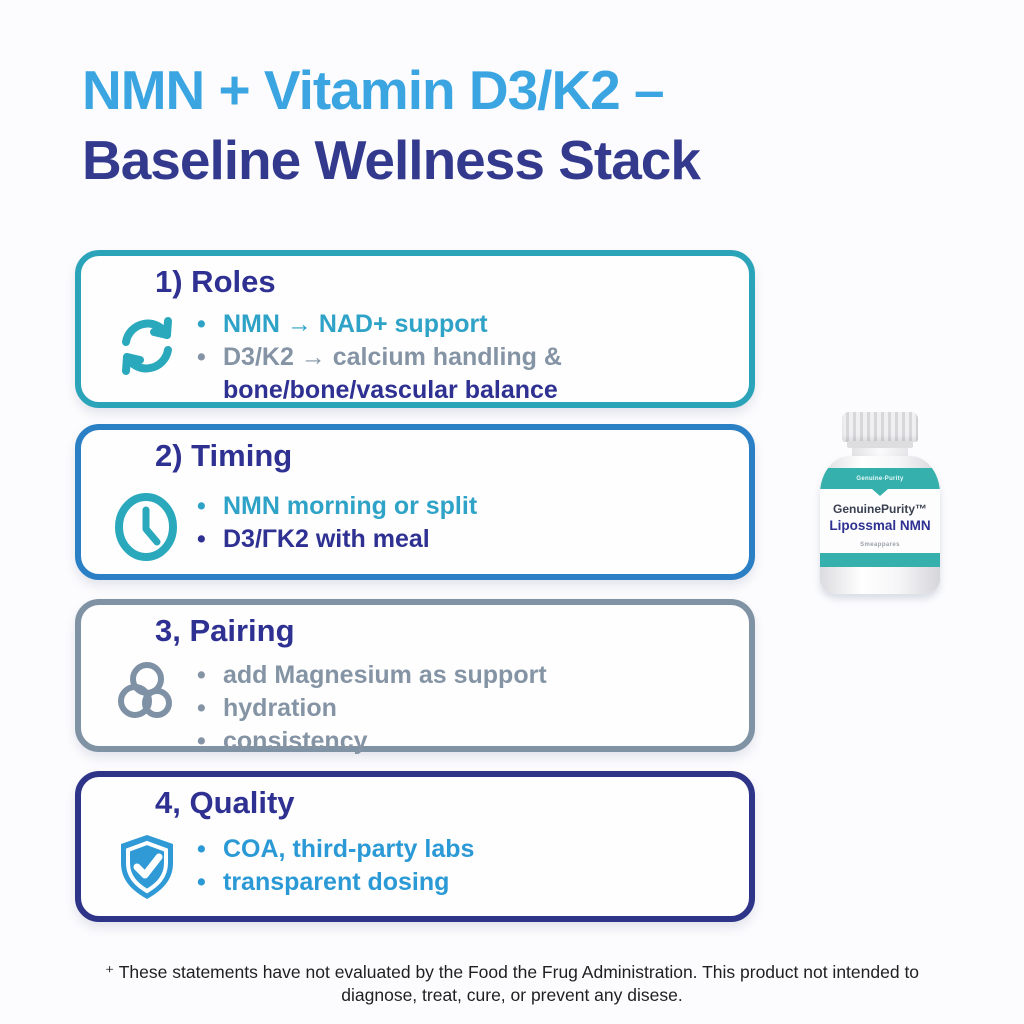 The image size is (1024, 1024). I want to click on clock-icon, so click(147, 528).